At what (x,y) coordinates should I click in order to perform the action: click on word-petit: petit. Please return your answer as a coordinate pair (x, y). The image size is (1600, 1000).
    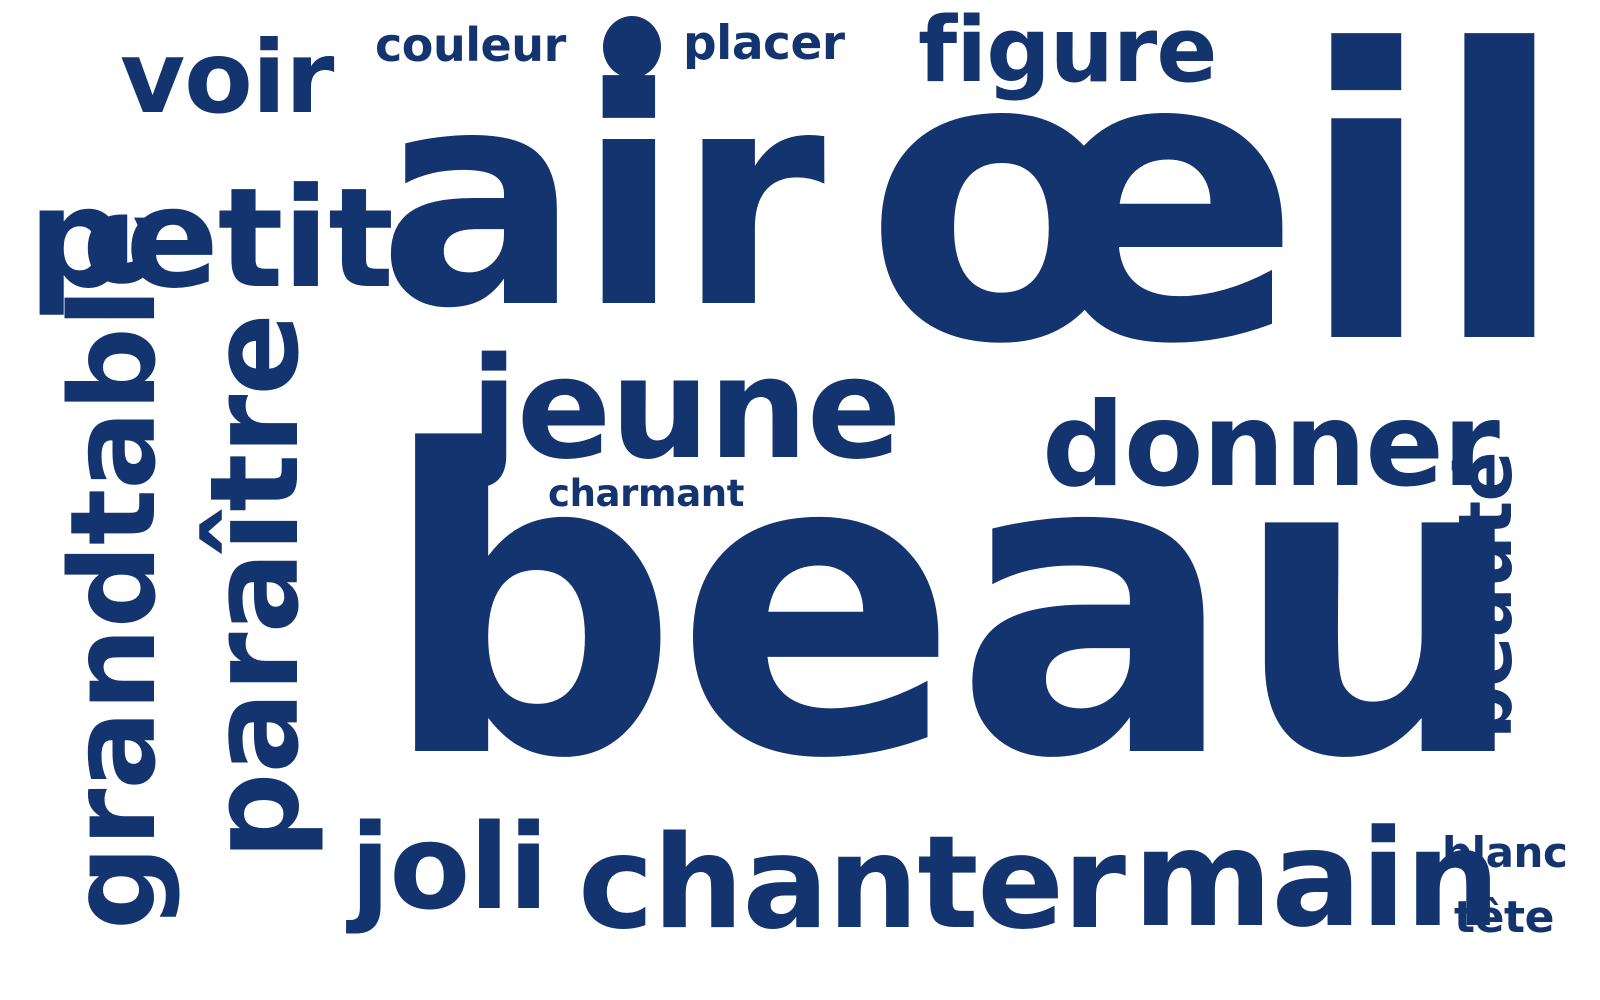
    Looking at the image, I should click on (211, 238).